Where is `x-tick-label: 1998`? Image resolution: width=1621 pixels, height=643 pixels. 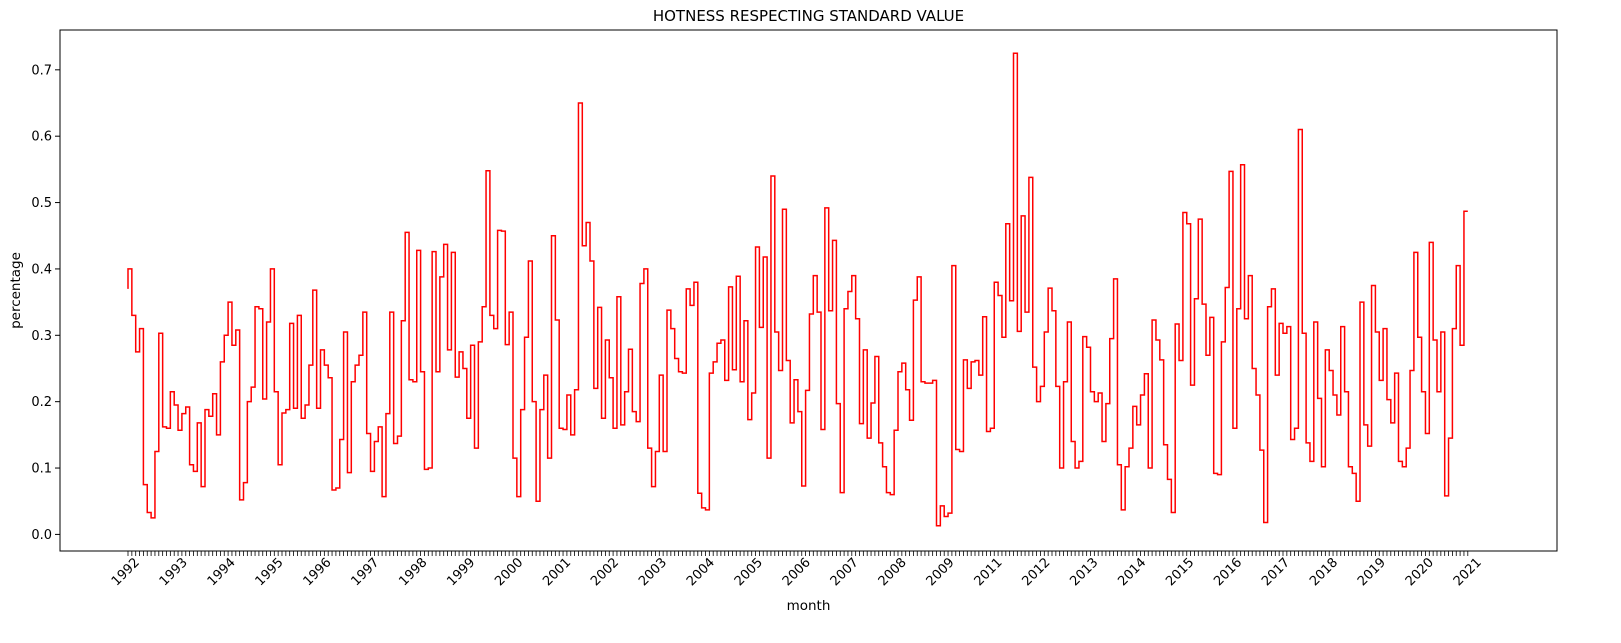
x-tick-label: 1998 is located at coordinates (413, 572).